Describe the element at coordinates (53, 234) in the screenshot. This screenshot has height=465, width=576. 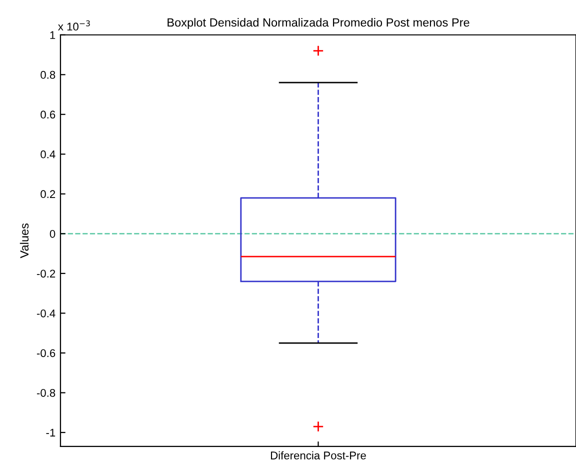
I see `y-tick-label: 0` at that location.